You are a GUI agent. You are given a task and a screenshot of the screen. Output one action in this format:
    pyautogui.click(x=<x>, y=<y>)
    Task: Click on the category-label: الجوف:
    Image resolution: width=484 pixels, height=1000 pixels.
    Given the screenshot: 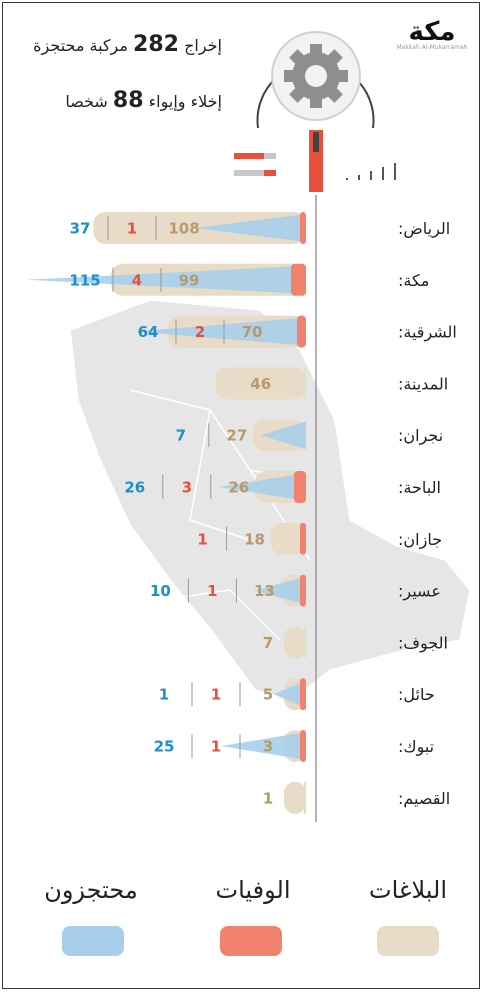 What is the action you would take?
    pyautogui.click(x=423, y=643)
    